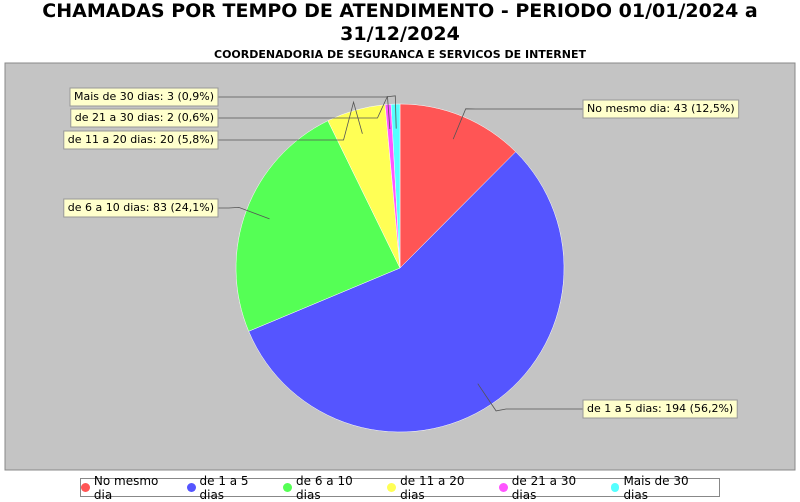  I want to click on data-label-text: de 21 a 30 dias: 2 (0,6%), so click(144, 117).